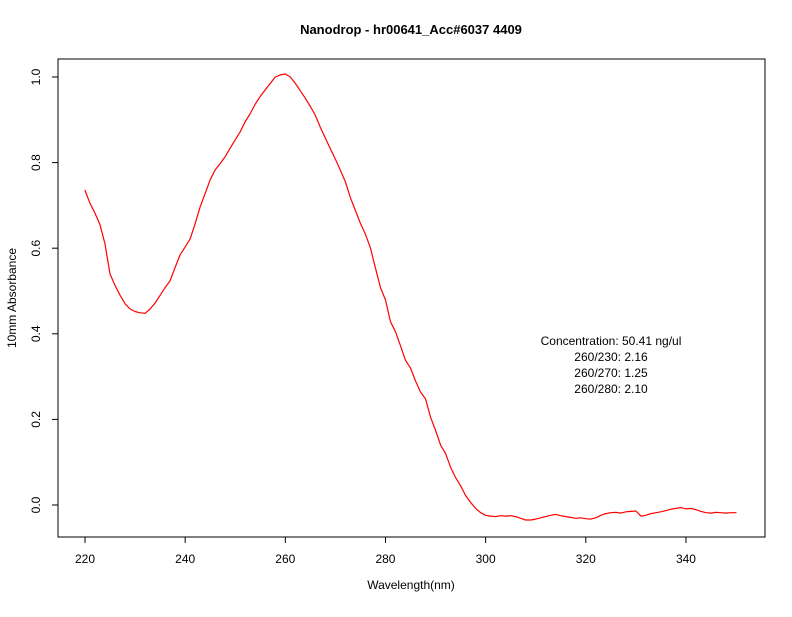 The image size is (792, 617). Describe the element at coordinates (36, 504) in the screenshot. I see `y-tick-label: 0.0` at that location.